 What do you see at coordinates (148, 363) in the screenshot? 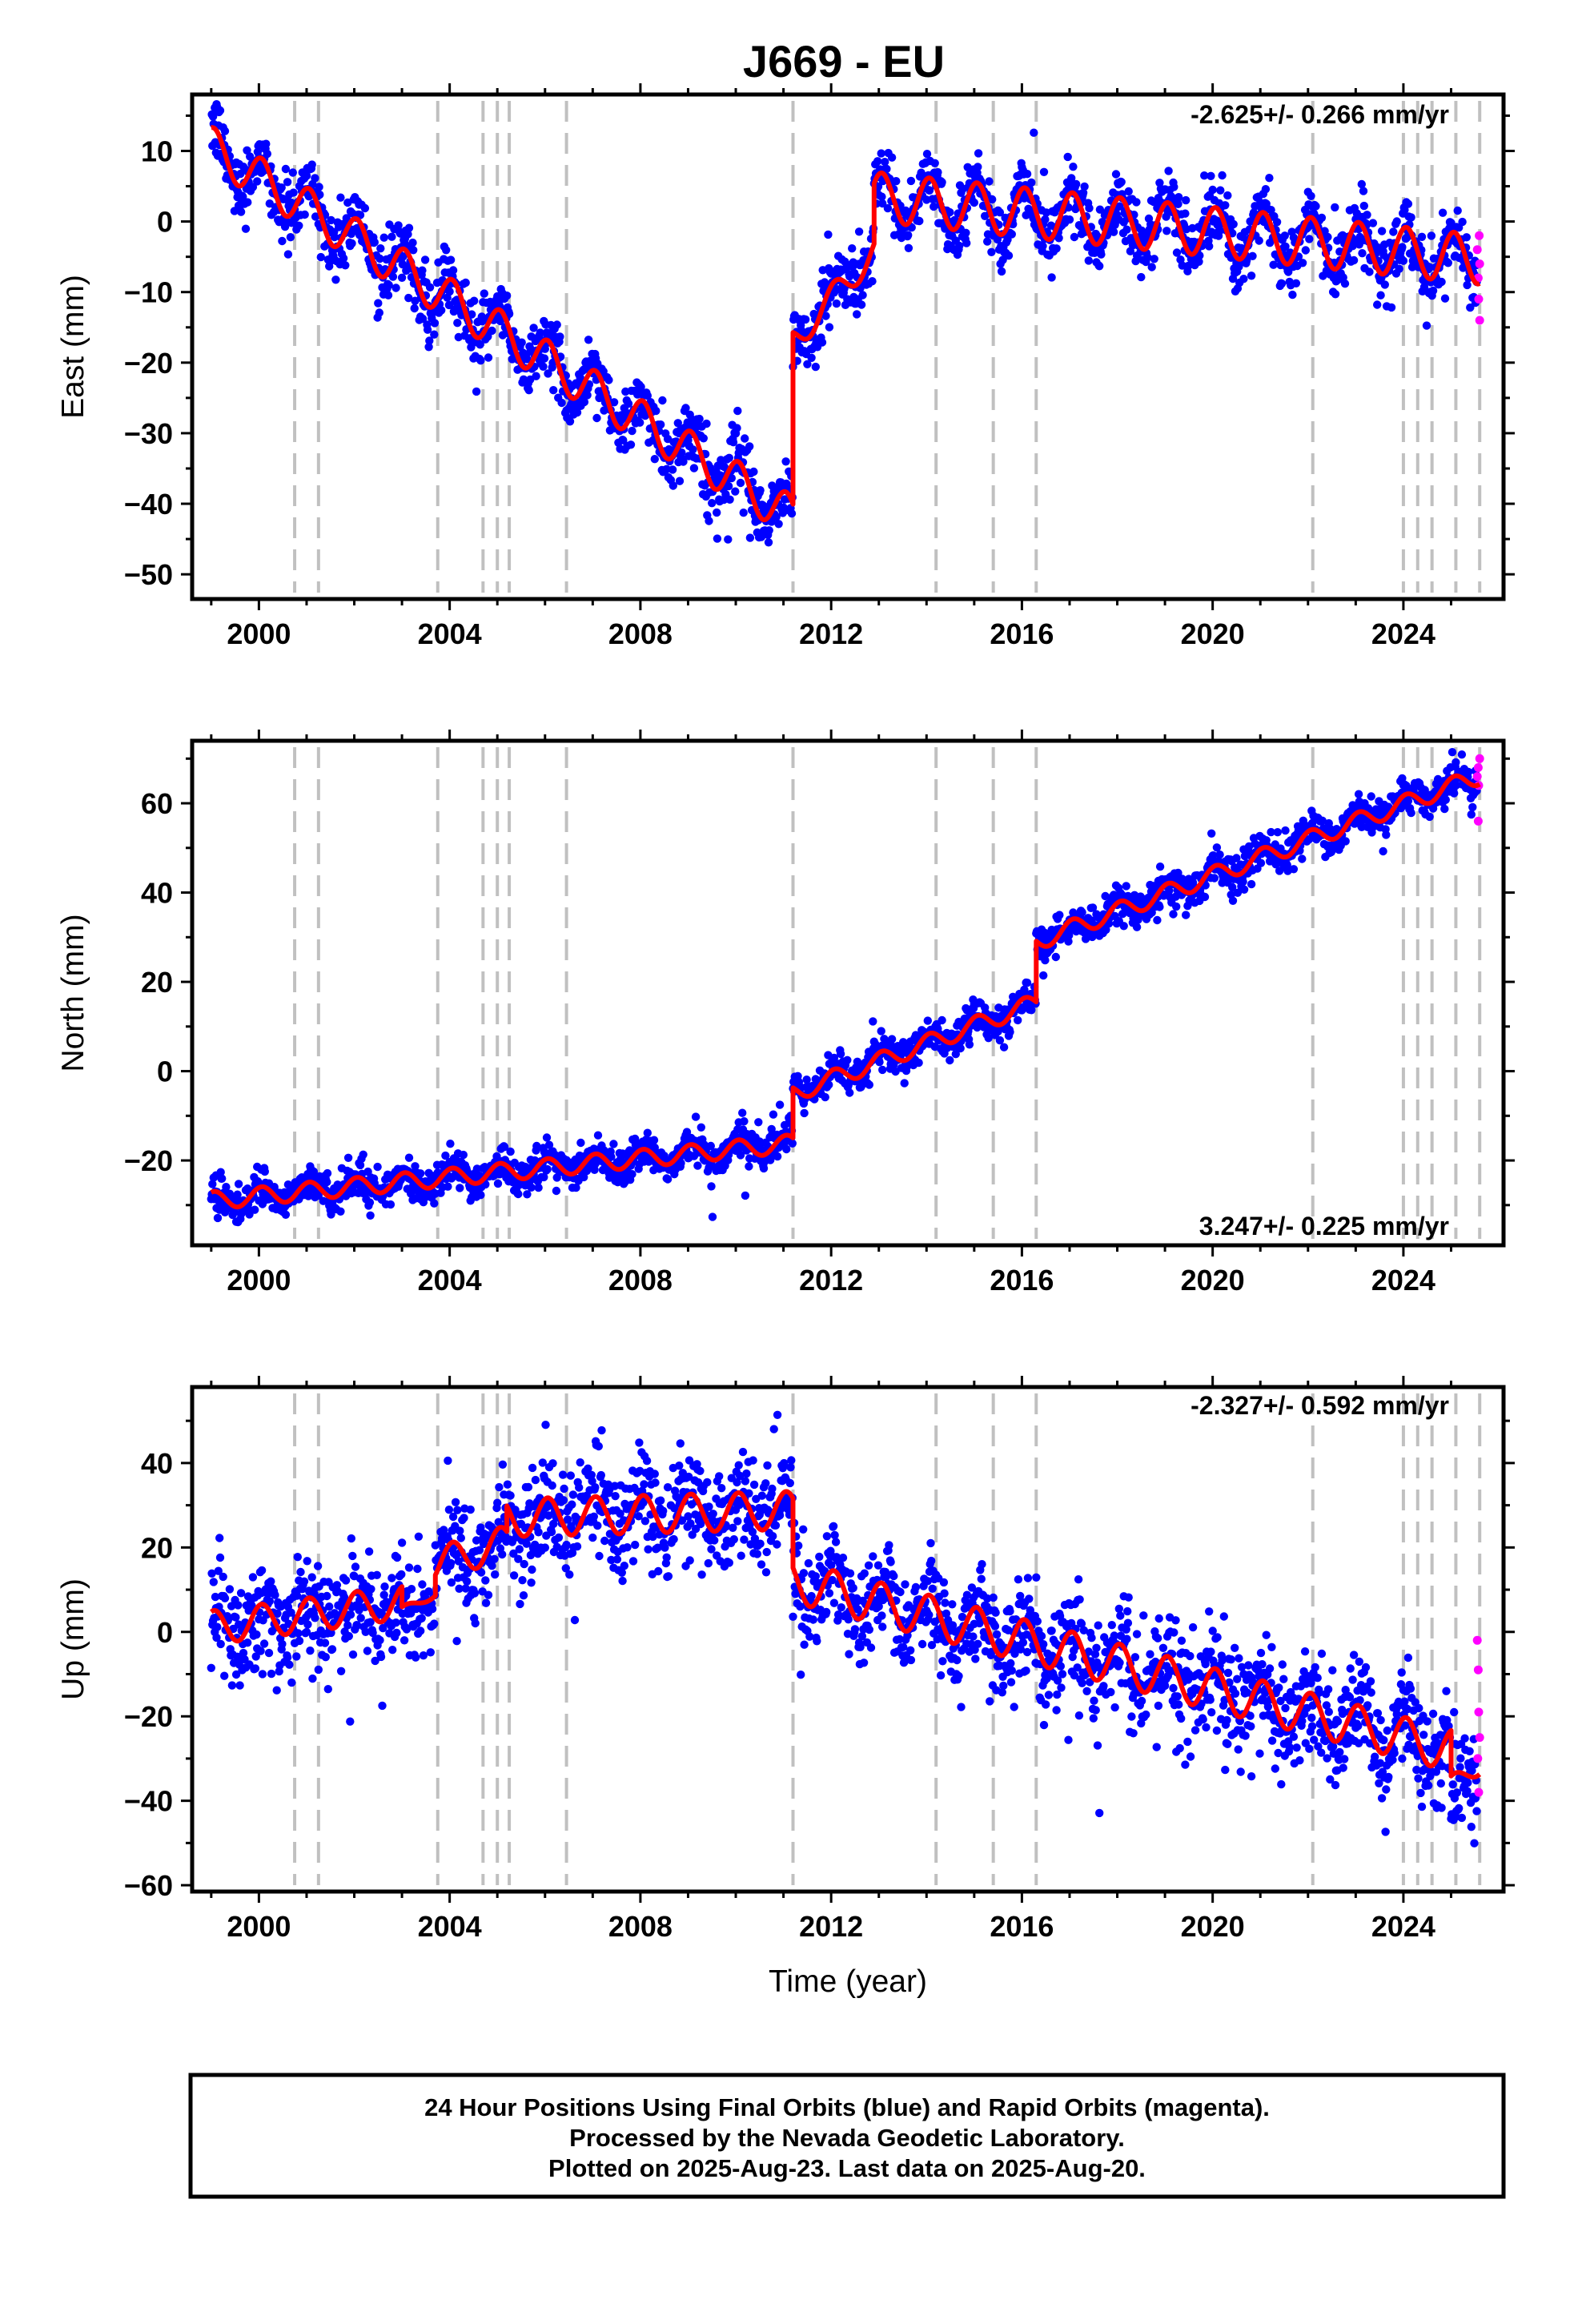
I see `y-tick-label: −20` at bounding box center [148, 363].